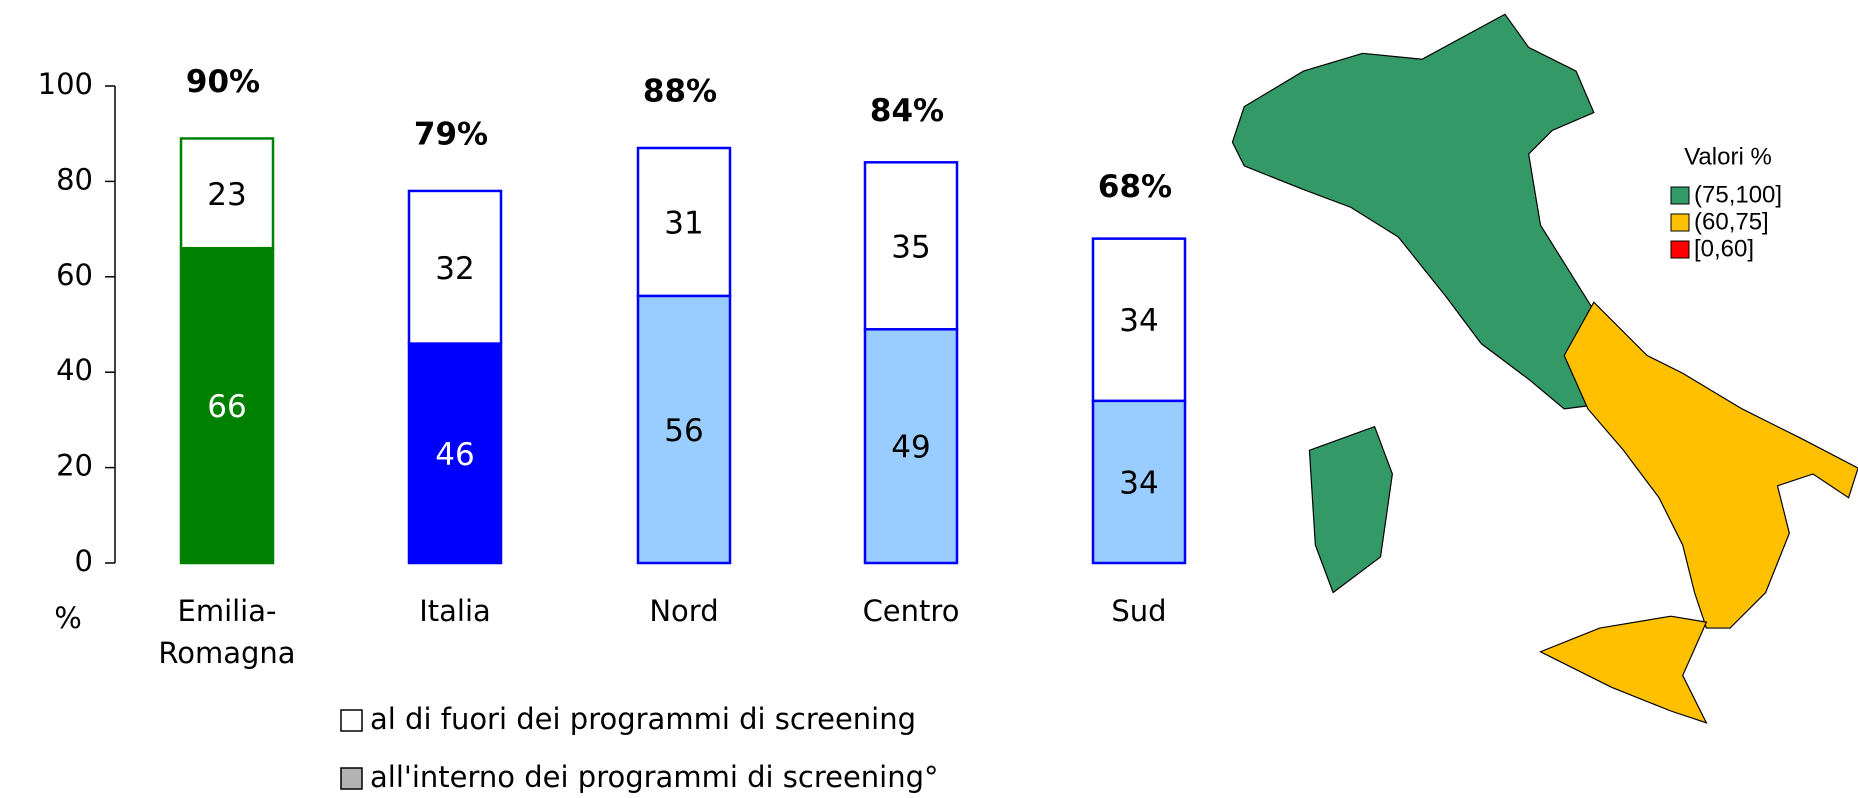 The width and height of the screenshot is (1858, 798). I want to click on x-tick-label: Emilia-Romagna, so click(226, 632).